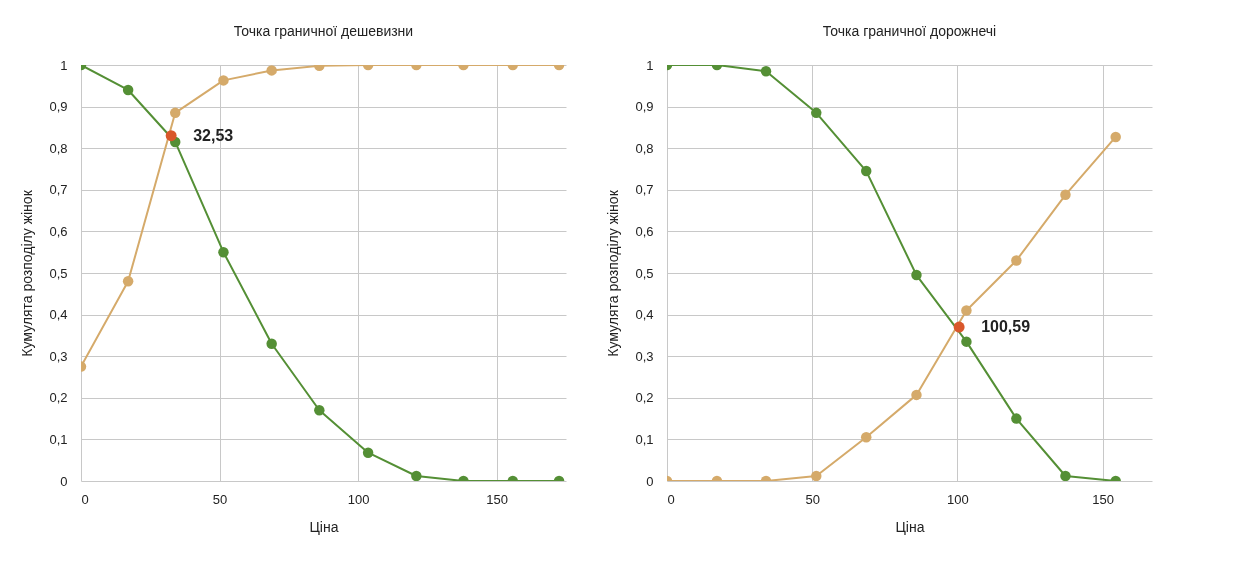 Image resolution: width=1246 pixels, height=588 pixels. I want to click on annotation: 100,59, so click(1006, 327).